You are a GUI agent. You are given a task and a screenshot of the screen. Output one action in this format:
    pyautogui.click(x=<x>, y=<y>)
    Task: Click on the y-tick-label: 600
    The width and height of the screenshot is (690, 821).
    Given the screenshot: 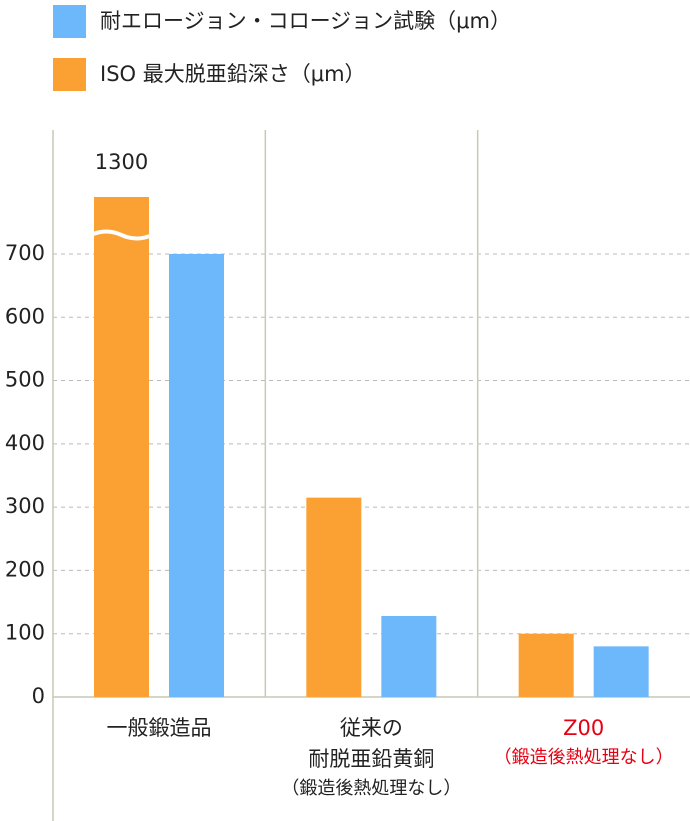 What is the action you would take?
    pyautogui.click(x=25, y=316)
    